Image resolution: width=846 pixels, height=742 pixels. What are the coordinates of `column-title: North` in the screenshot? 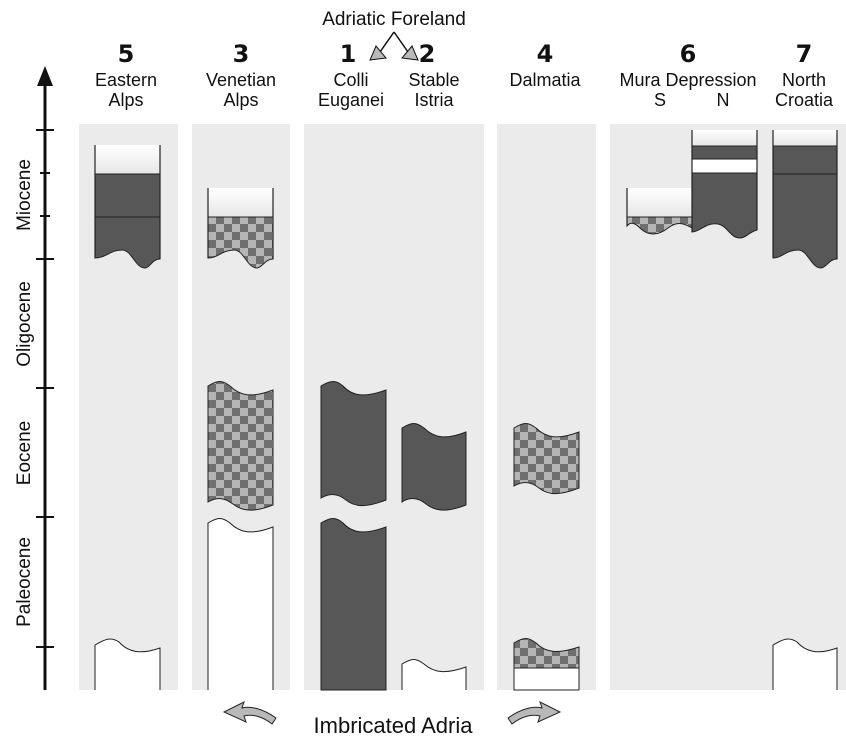 It's located at (804, 80).